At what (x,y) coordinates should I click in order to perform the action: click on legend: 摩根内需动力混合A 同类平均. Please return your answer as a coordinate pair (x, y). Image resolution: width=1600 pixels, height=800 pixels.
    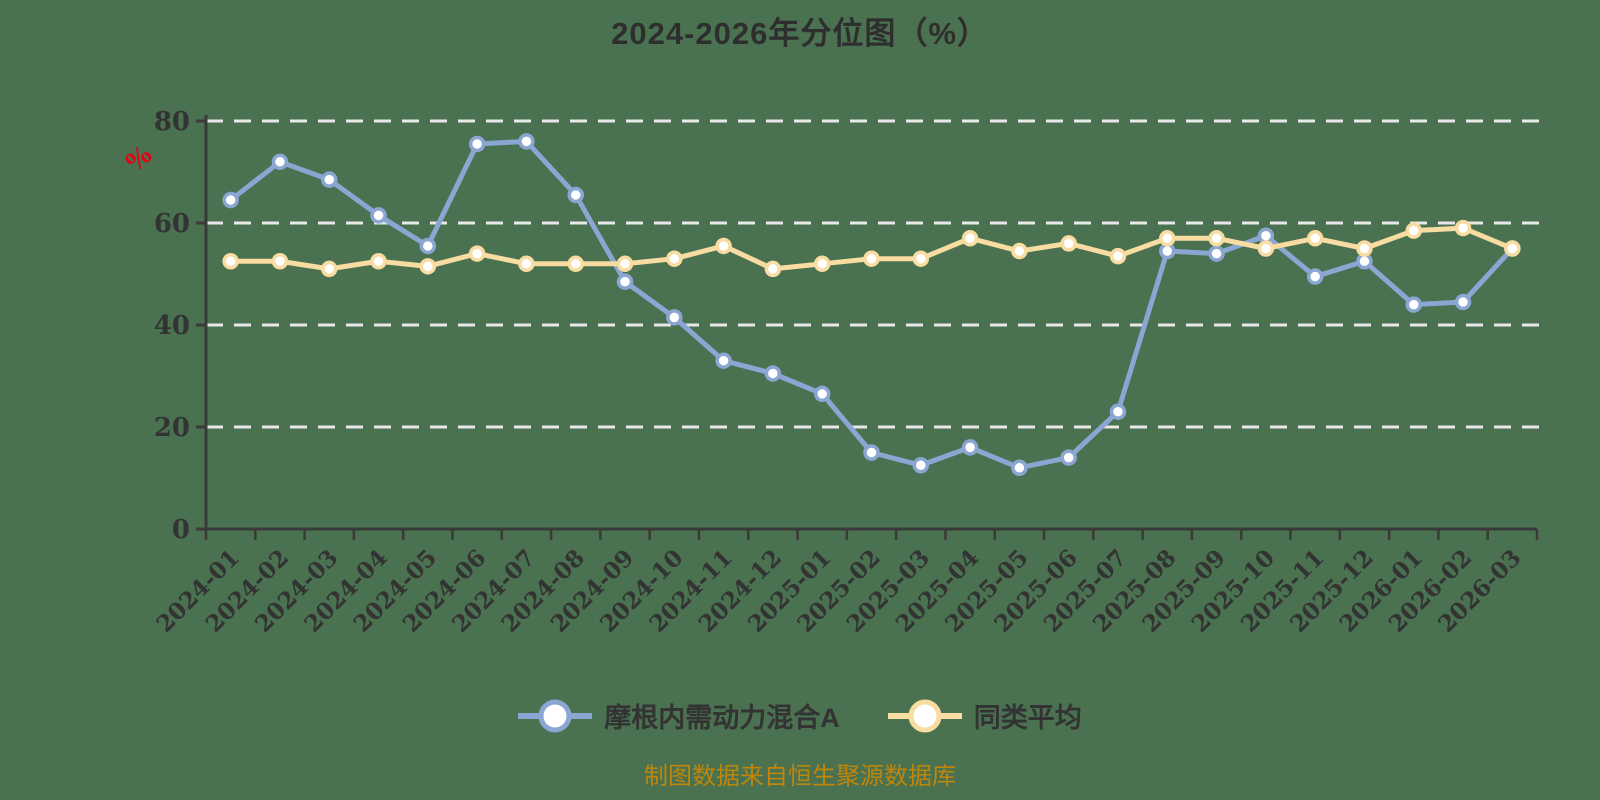
    Looking at the image, I should click on (800, 715).